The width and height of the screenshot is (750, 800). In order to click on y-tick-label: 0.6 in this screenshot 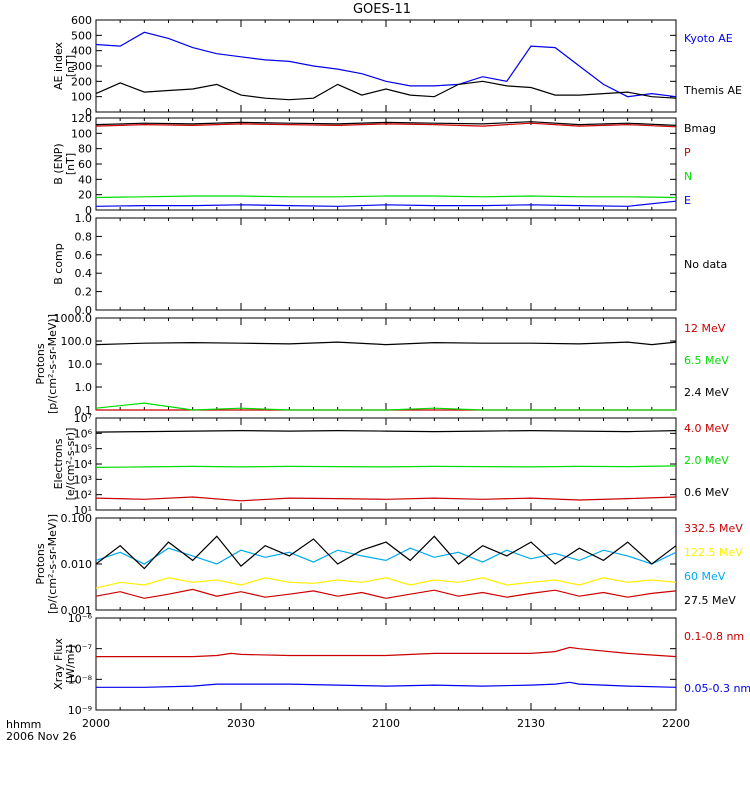, I will do `click(84, 255)`.